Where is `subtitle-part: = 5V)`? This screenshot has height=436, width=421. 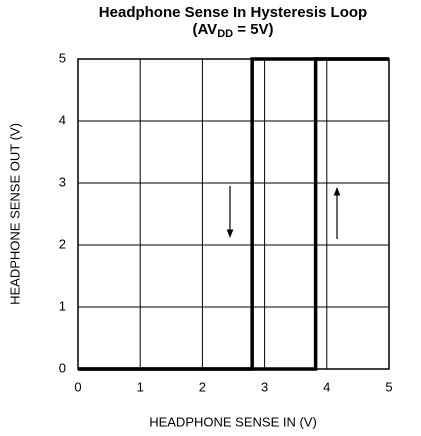
subtitle-part: = 5V) is located at coordinates (253, 29).